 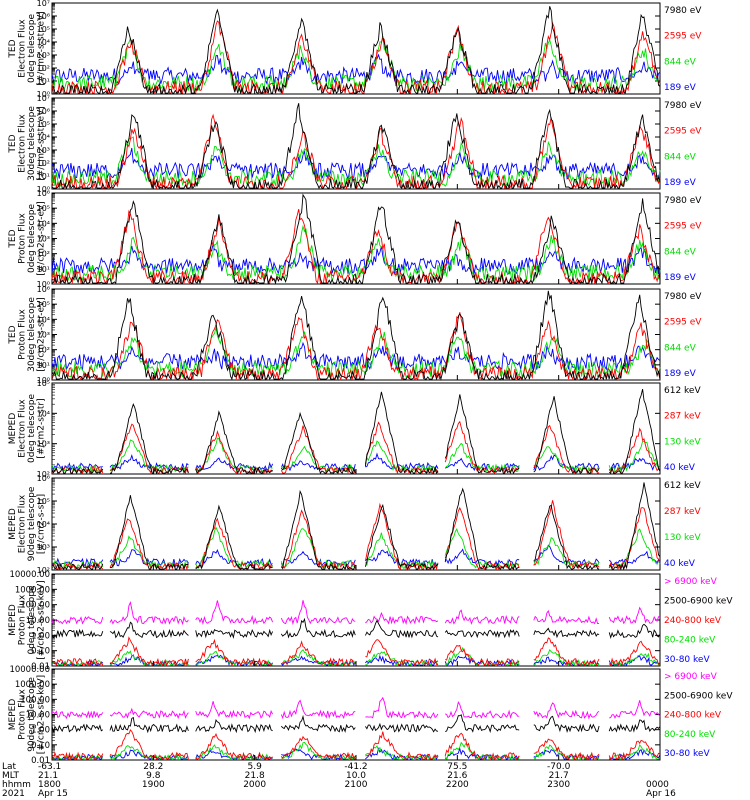 What do you see at coordinates (153, 785) in the screenshot?
I see `time-axis-hhmm: 1900` at bounding box center [153, 785].